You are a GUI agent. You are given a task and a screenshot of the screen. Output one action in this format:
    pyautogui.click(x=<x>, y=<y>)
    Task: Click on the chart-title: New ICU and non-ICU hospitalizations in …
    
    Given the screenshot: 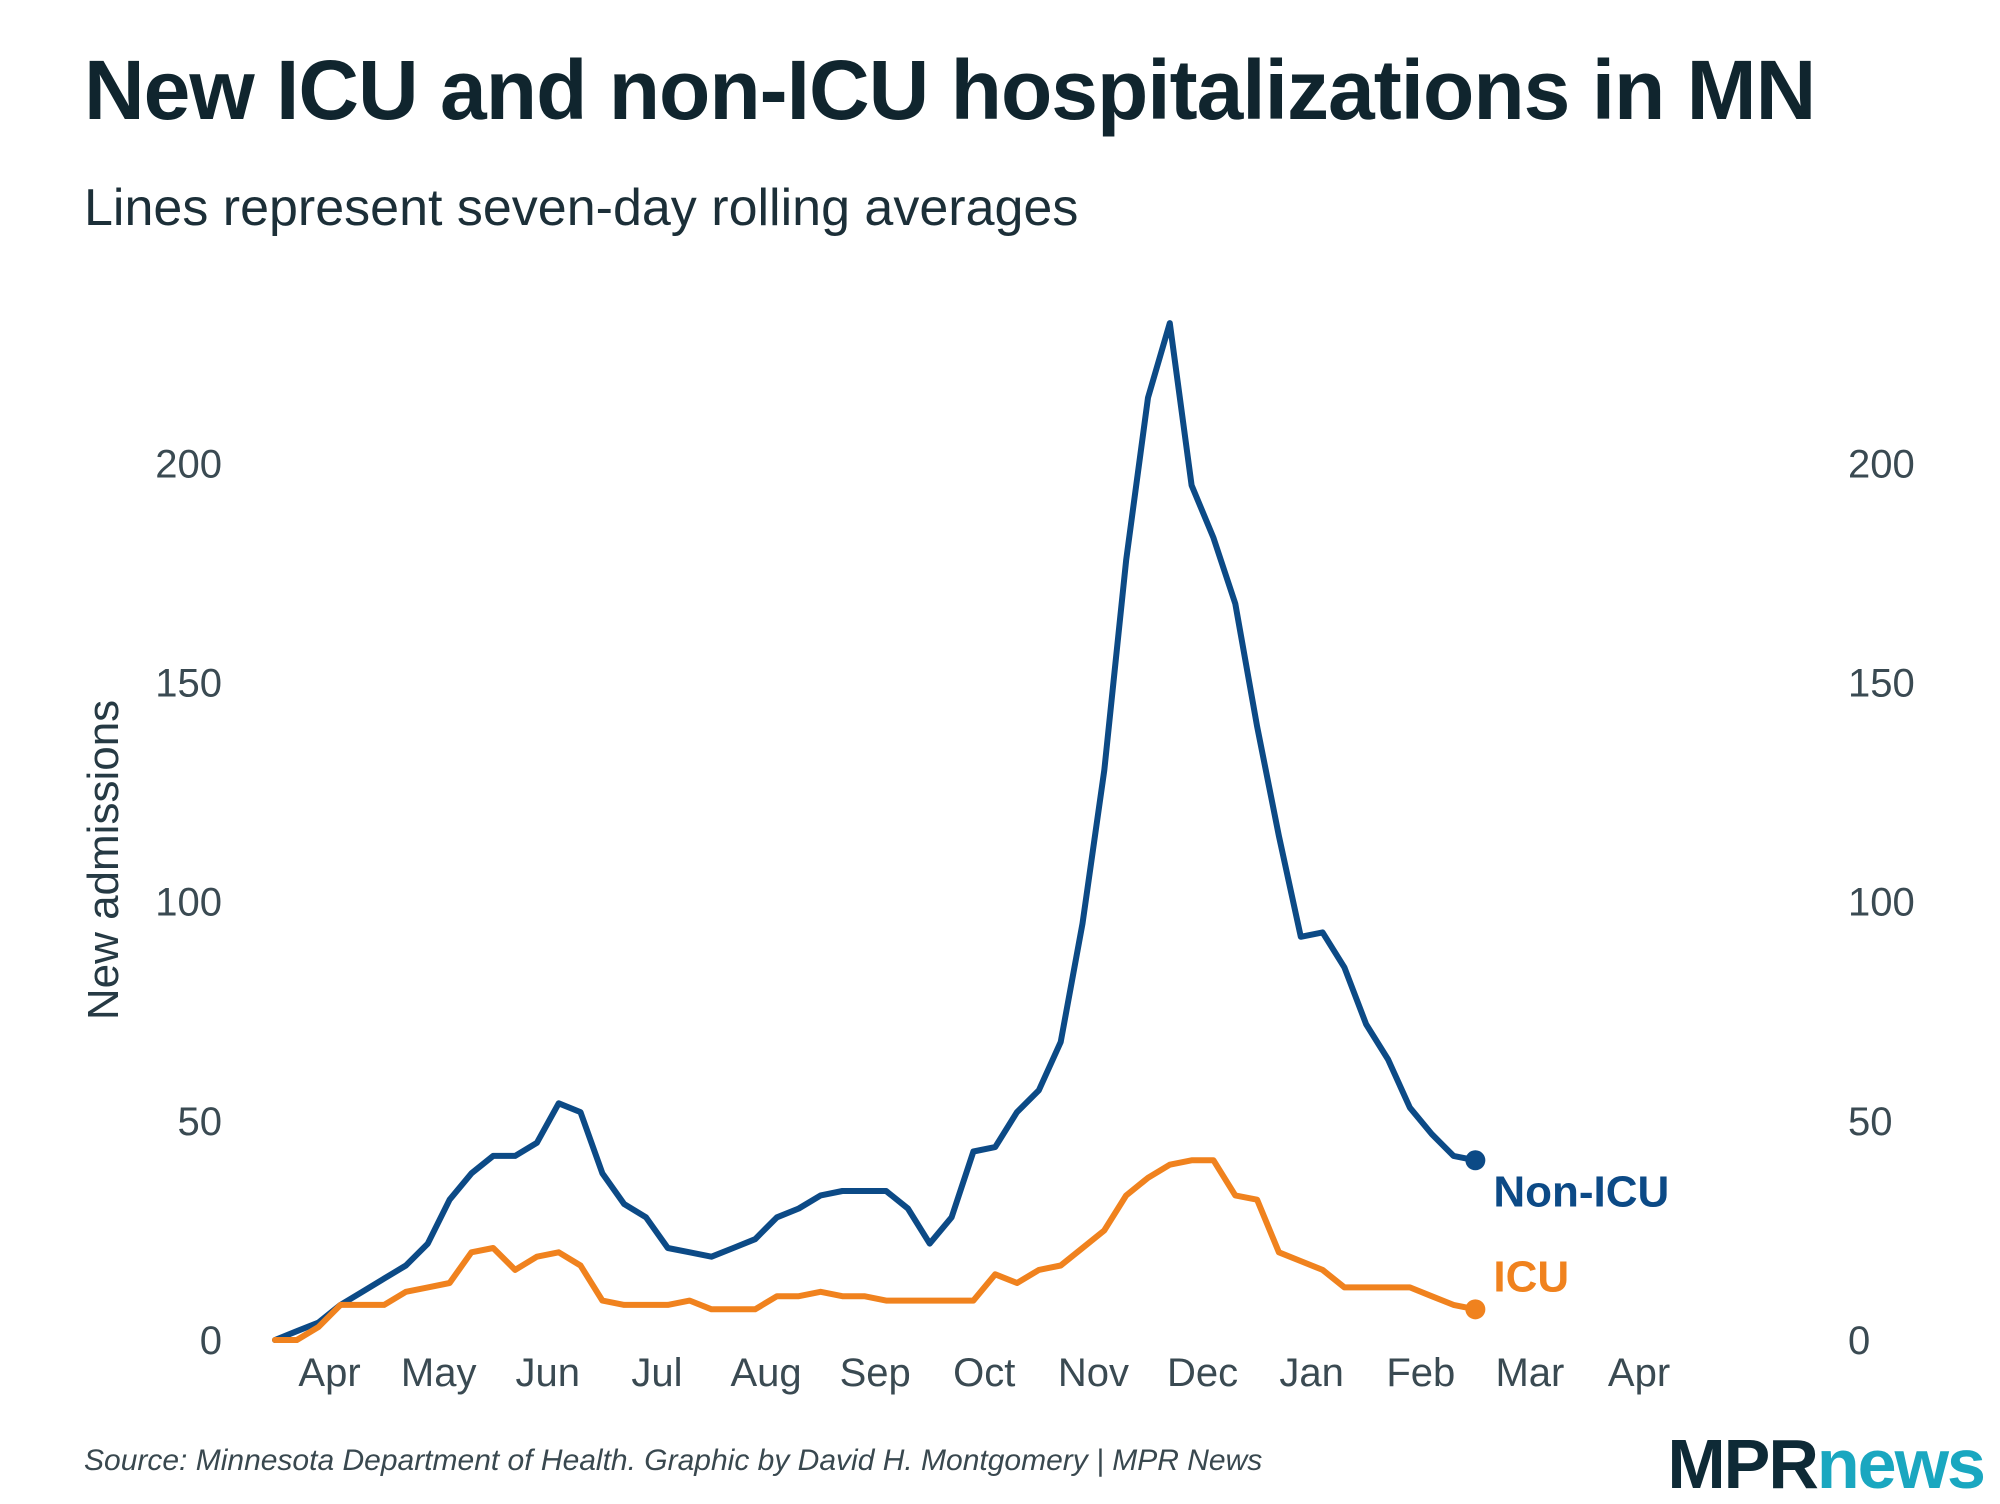 What is the action you would take?
    pyautogui.click(x=950, y=90)
    